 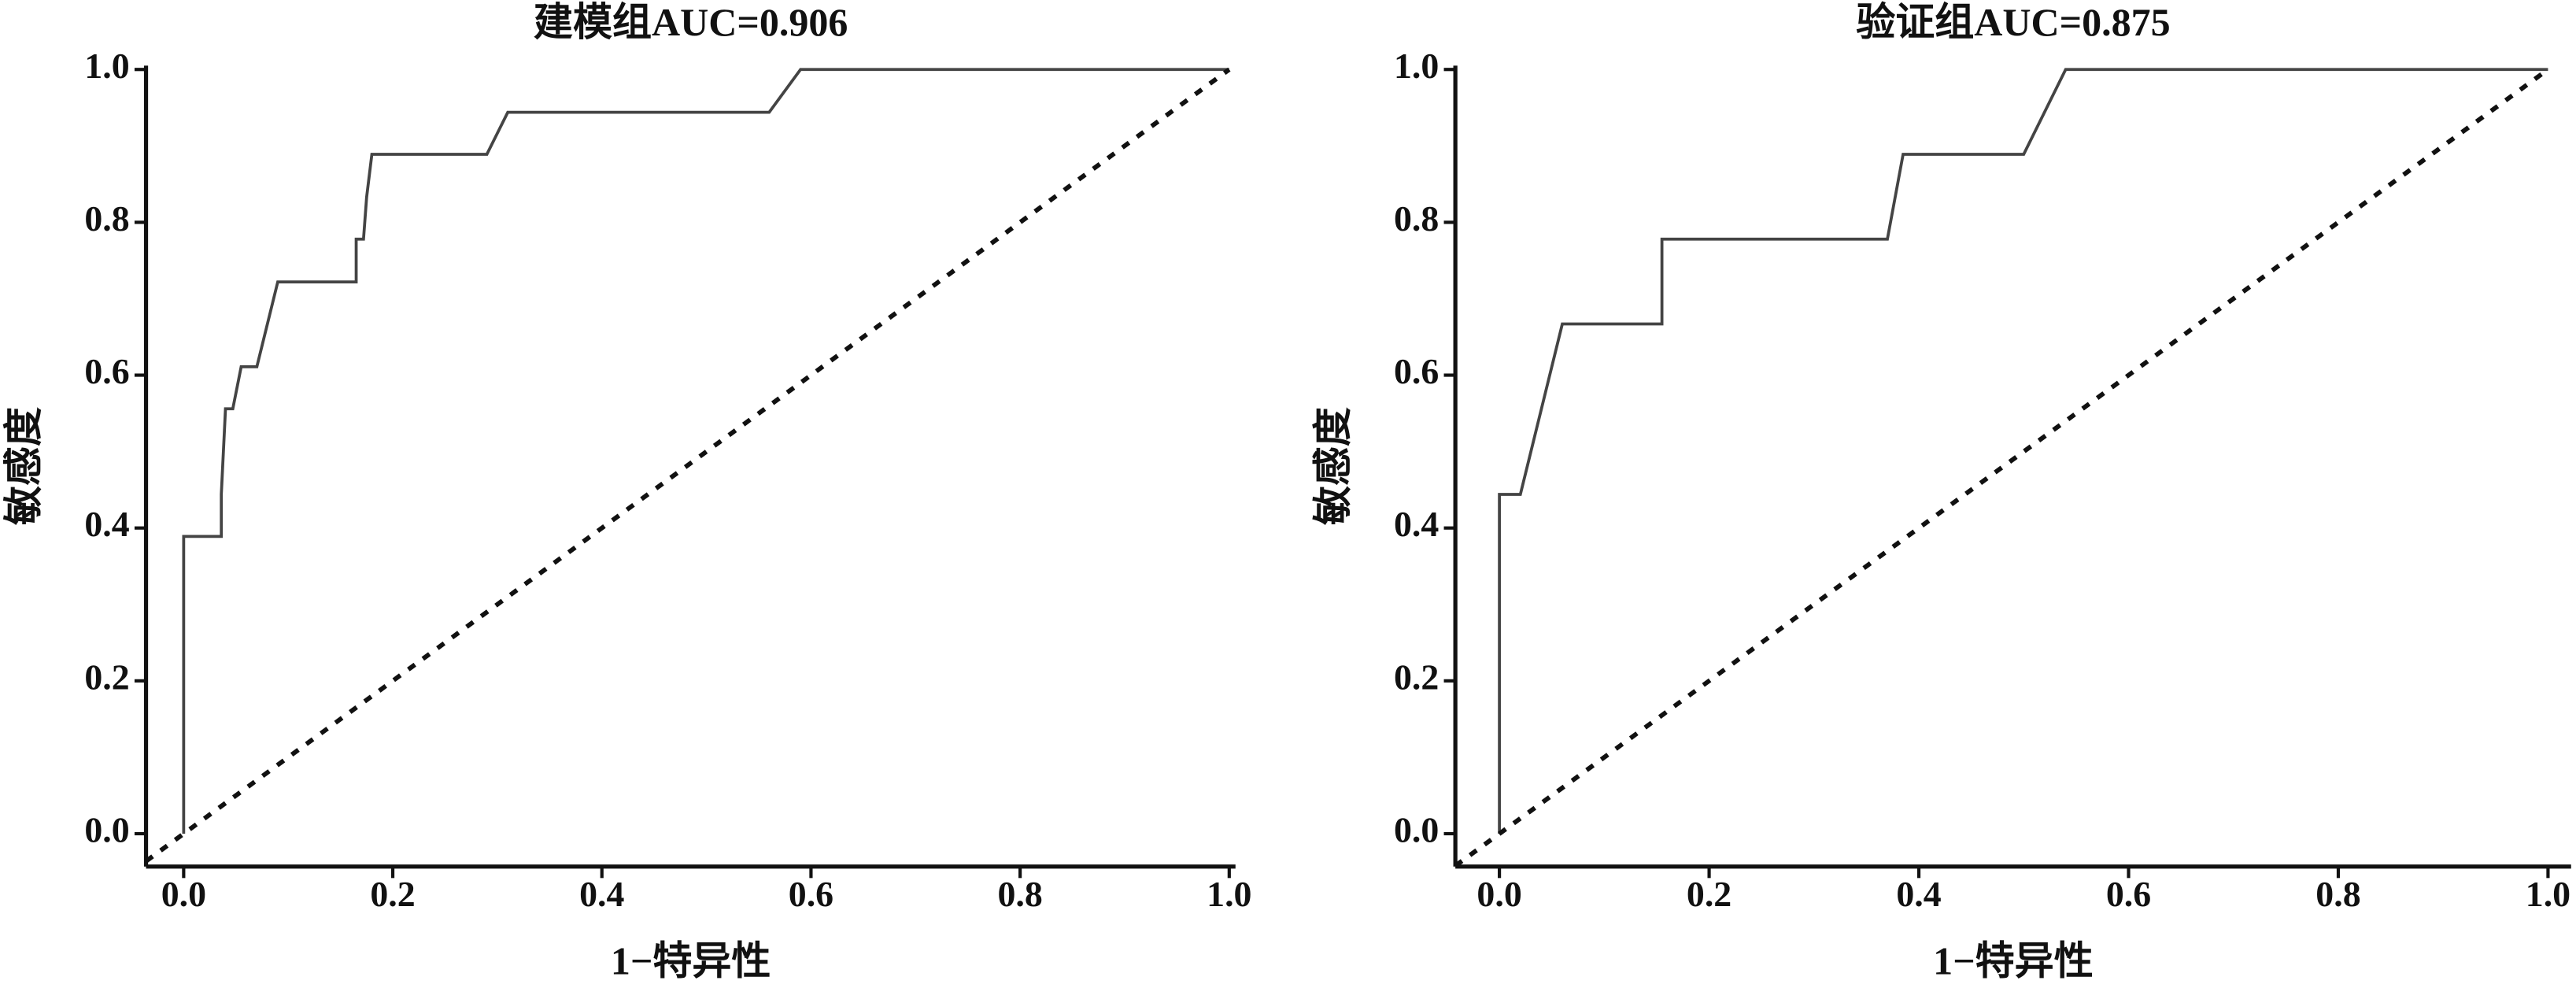 I want to click on chart-title: 建模组AUC=0.906, so click(x=691, y=22).